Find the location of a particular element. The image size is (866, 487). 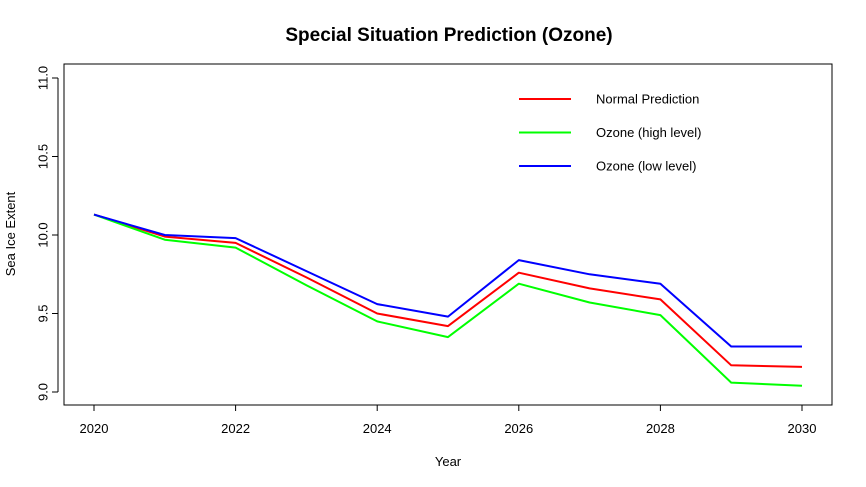

y-tick-label: 10.0 is located at coordinates (43, 234).